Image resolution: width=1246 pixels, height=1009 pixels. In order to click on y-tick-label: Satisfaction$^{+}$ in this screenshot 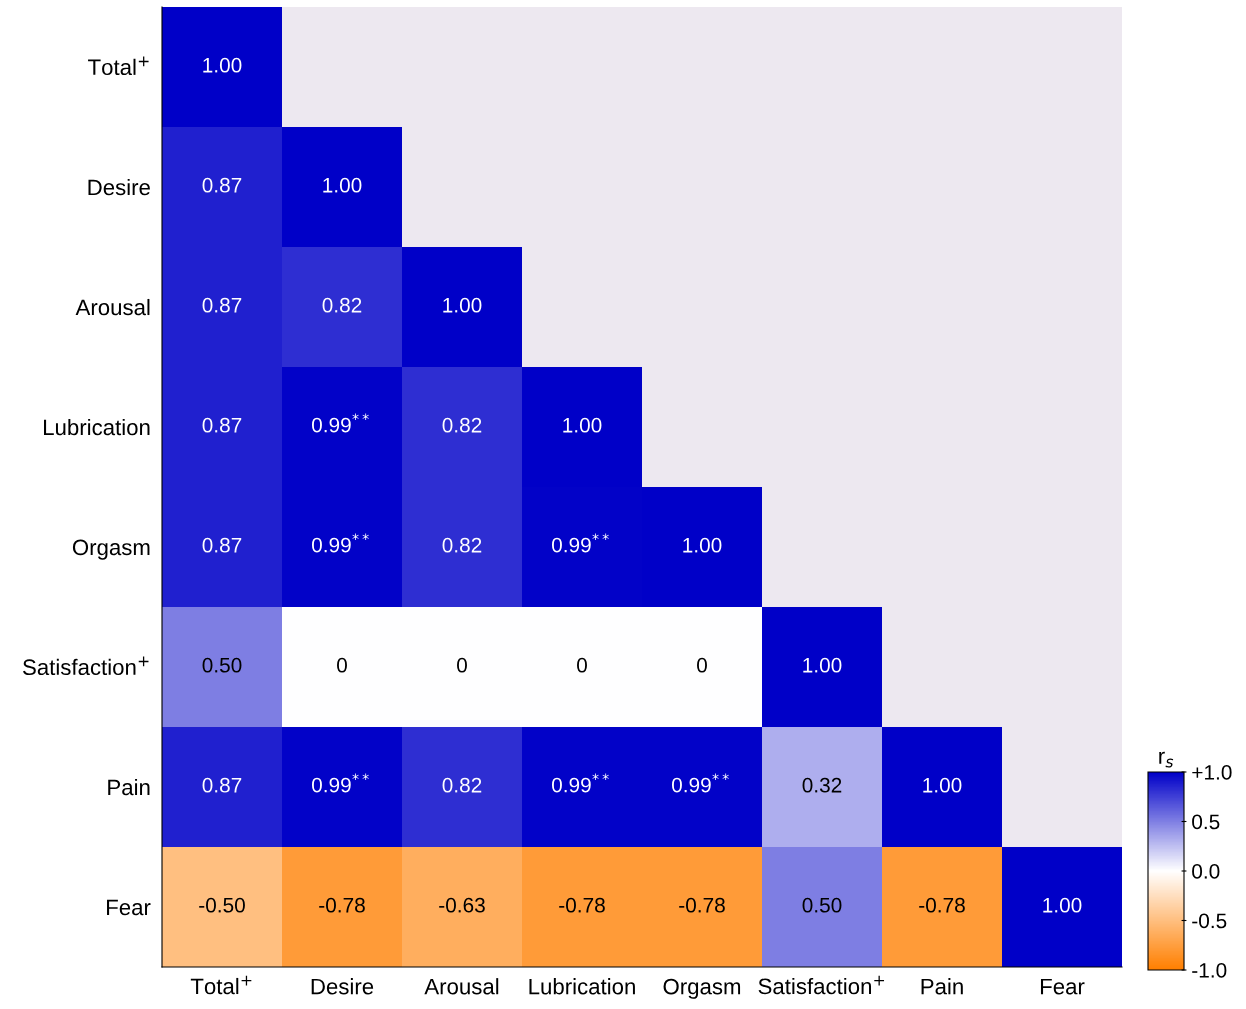, I will do `click(86, 666)`.